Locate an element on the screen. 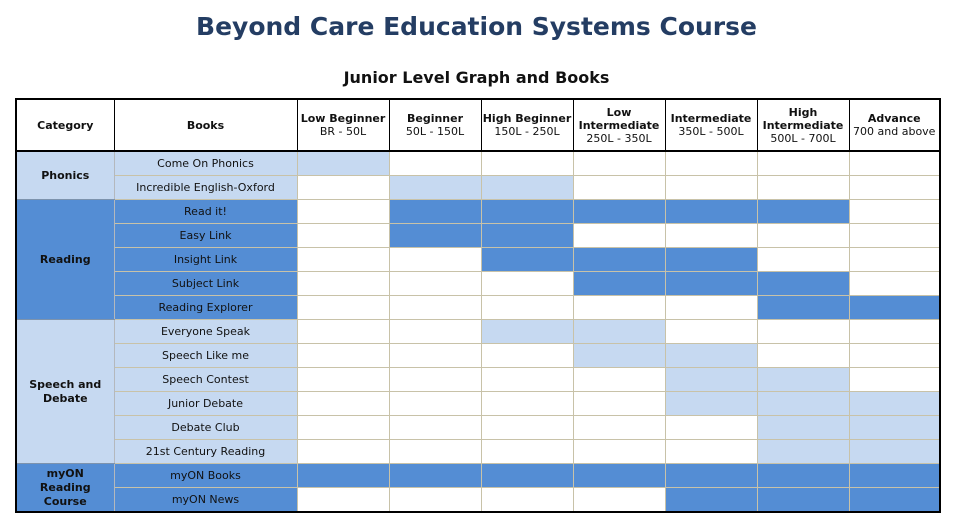  book-name-cell: 21st Century Reading is located at coordinates (205, 451).